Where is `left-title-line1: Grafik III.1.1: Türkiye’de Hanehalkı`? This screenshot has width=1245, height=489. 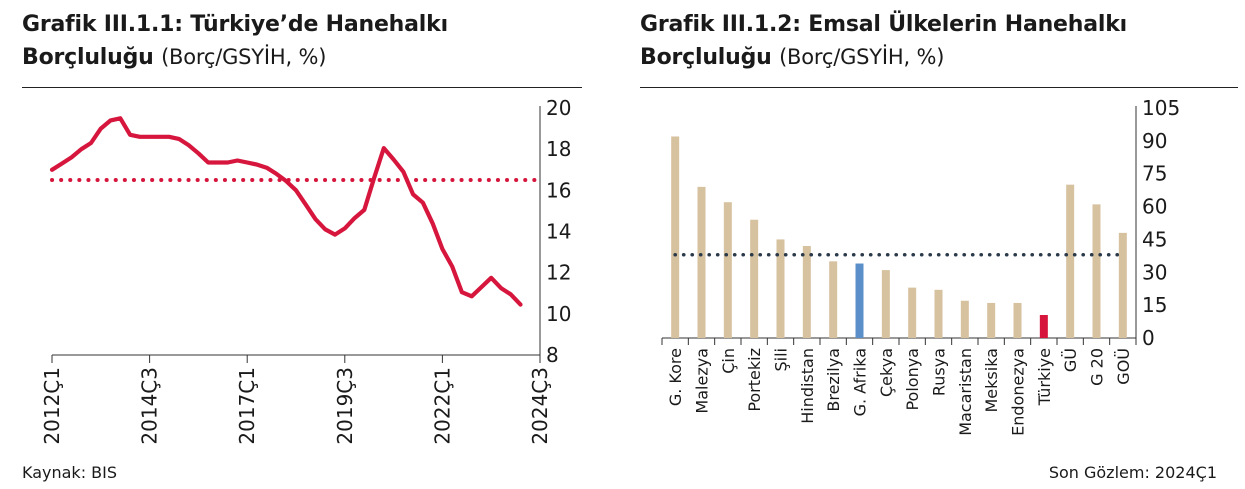
left-title-line1: Grafik III.1.1: Türkiye’de Hanehalkı is located at coordinates (235, 24).